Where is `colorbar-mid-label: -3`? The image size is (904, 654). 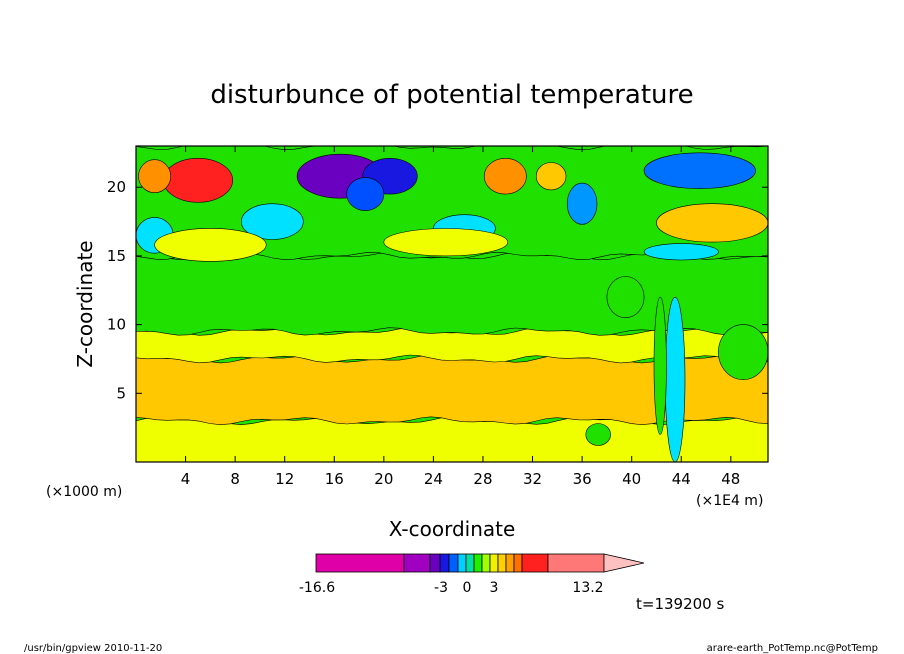 colorbar-mid-label: -3 is located at coordinates (441, 588).